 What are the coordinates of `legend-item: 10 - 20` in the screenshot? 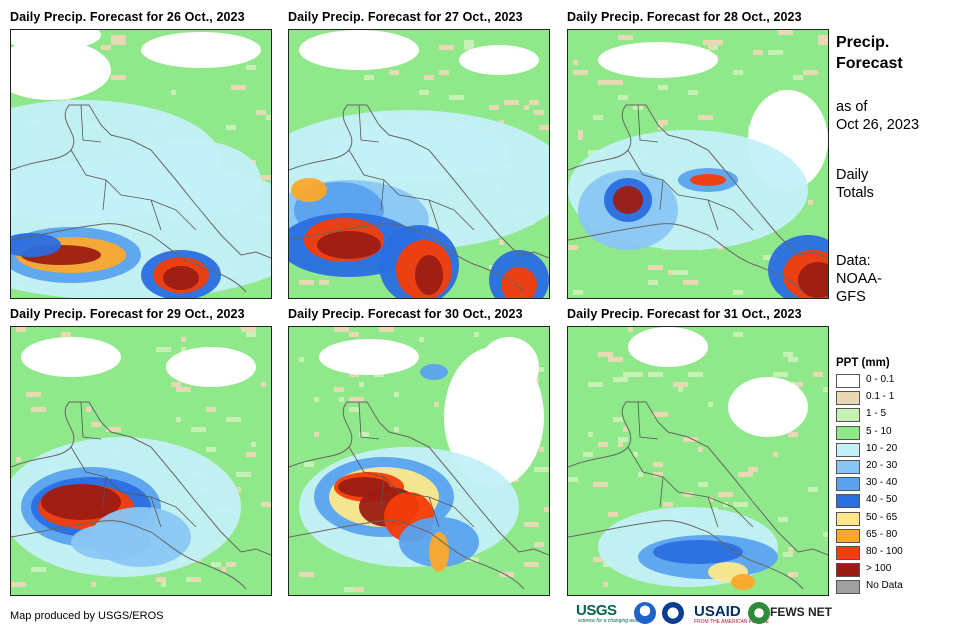 It's located at (866, 450).